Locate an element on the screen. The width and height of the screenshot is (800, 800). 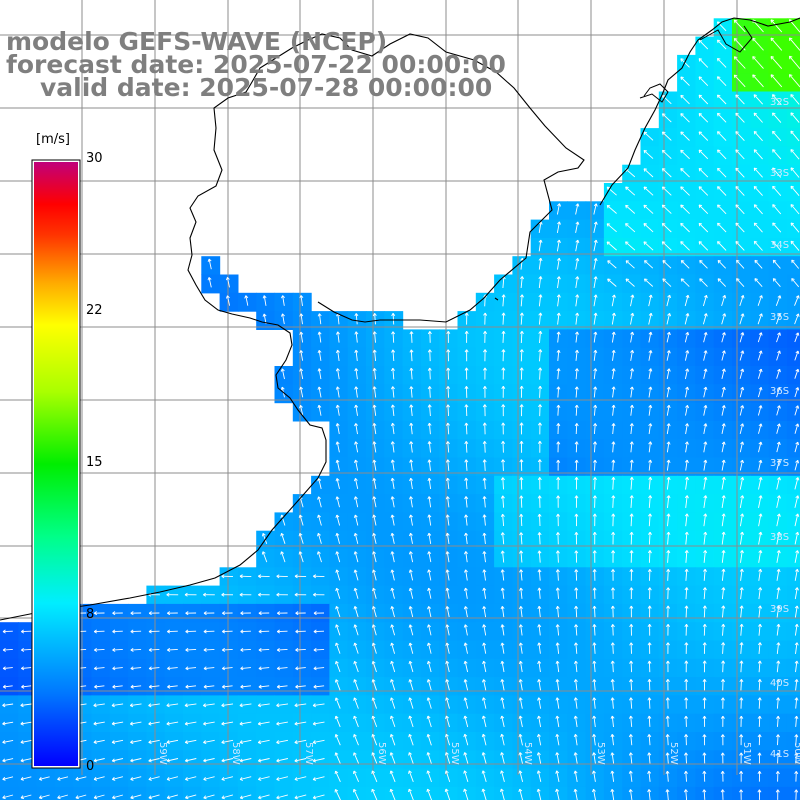
longitude-label: 58W is located at coordinates (235, 753).